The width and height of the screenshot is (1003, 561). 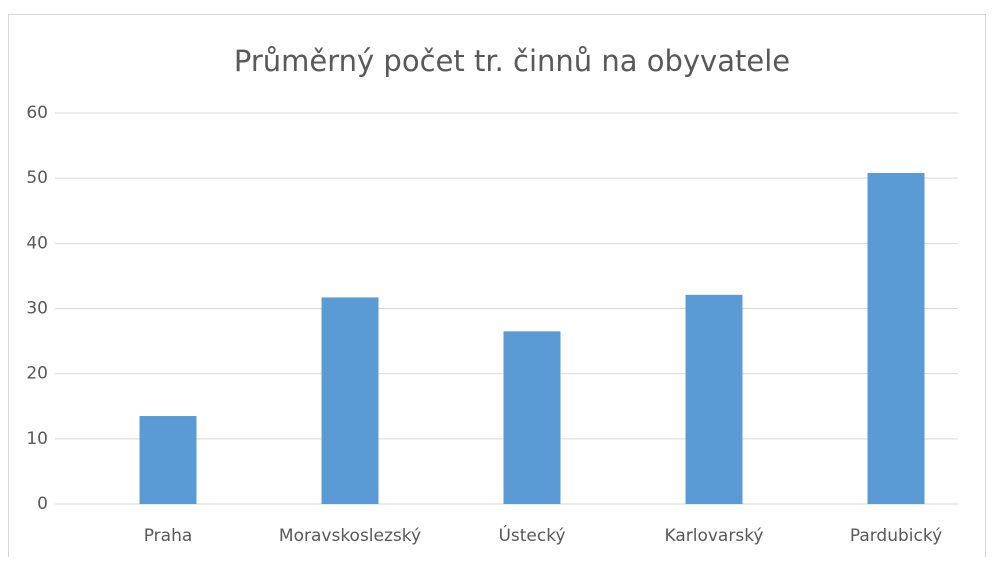 What do you see at coordinates (37, 243) in the screenshot?
I see `y-tick-label: 40` at bounding box center [37, 243].